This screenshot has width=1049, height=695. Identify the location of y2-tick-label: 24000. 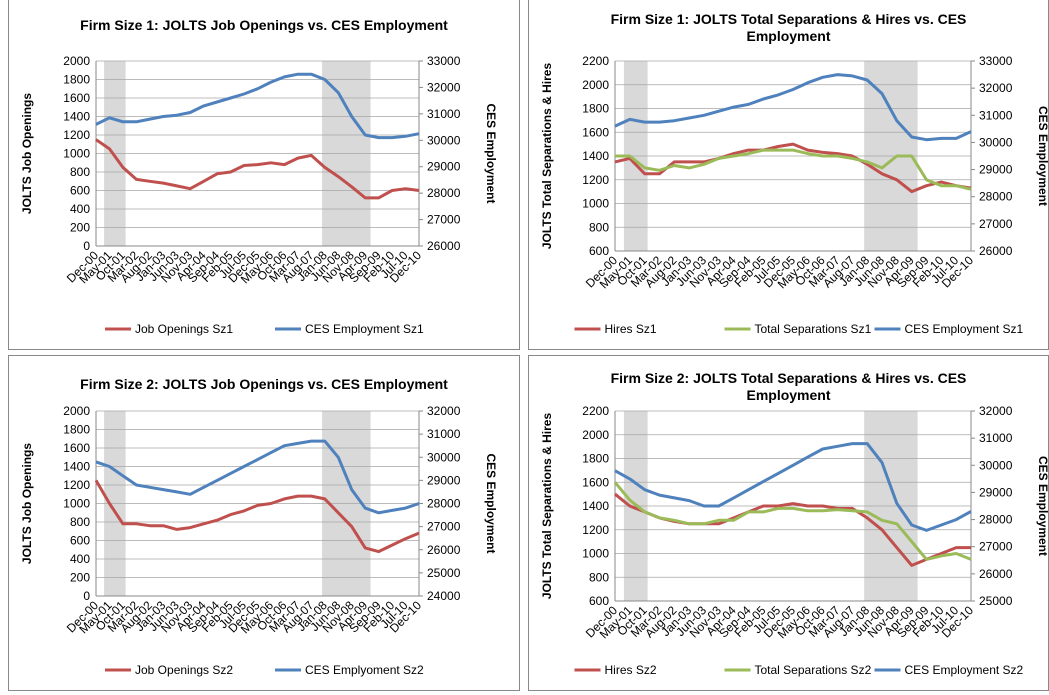
(444, 596).